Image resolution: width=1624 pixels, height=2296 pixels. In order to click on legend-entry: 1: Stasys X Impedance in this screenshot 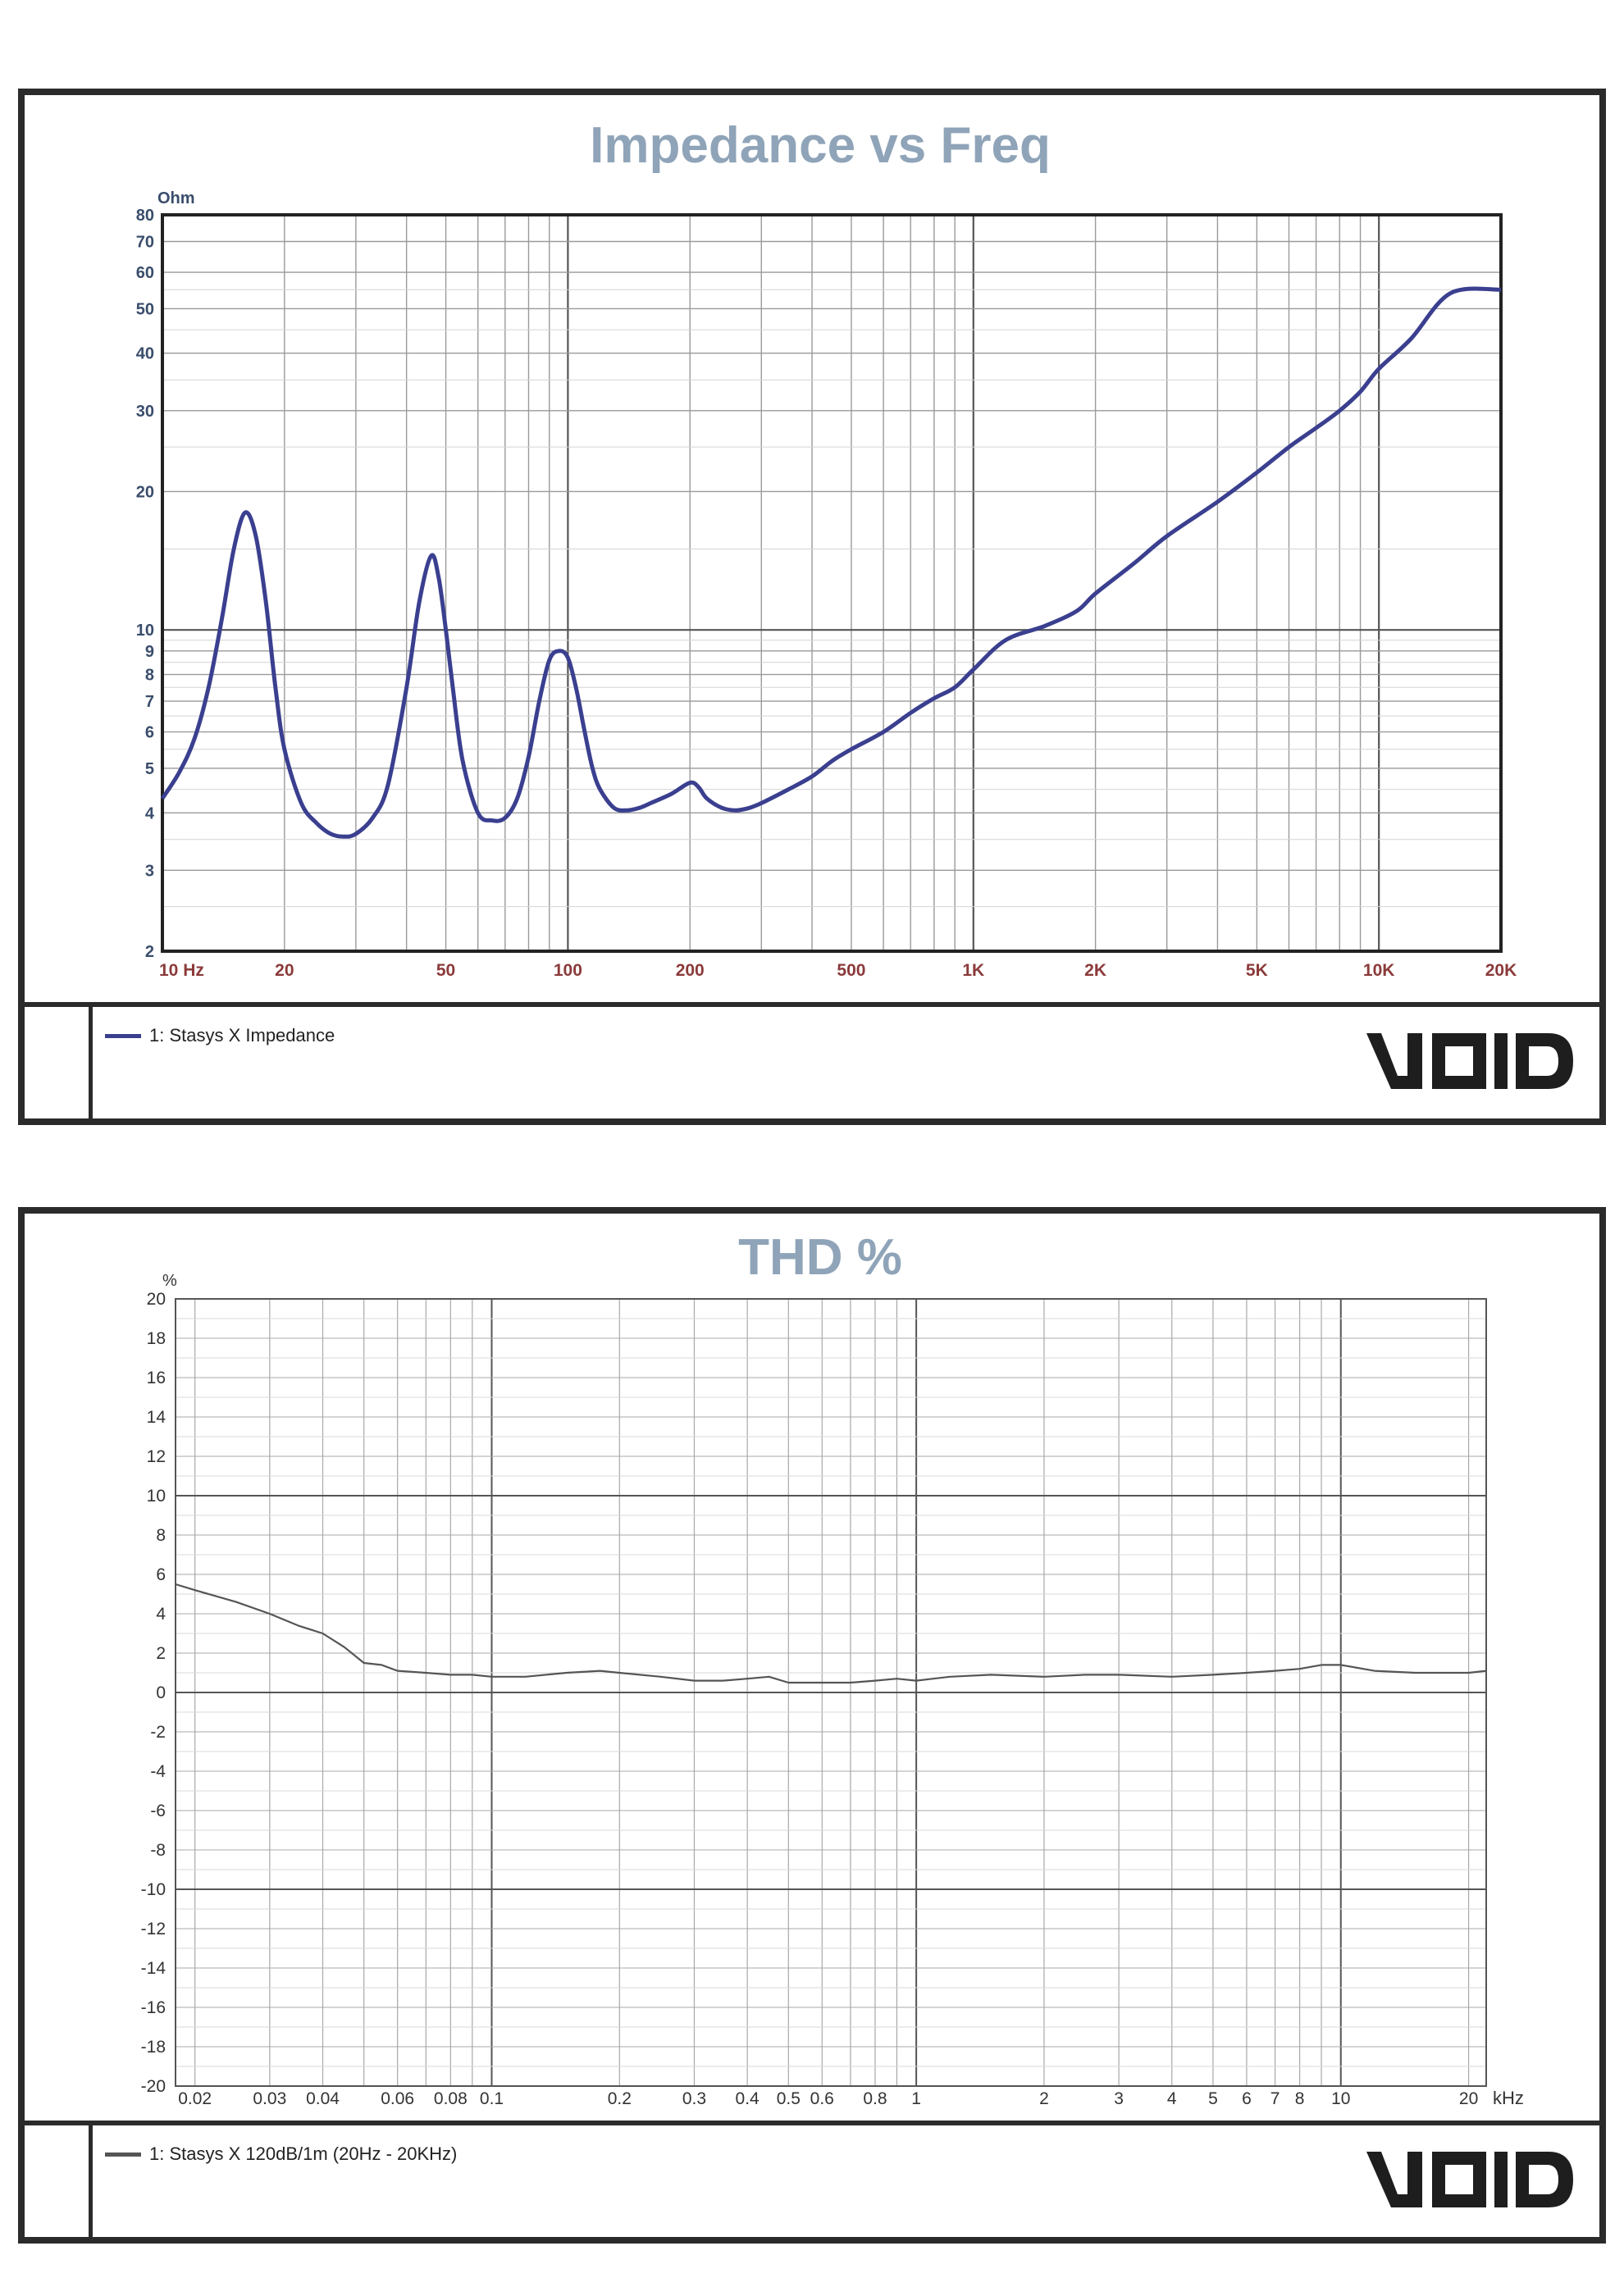, I will do `click(220, 1035)`.